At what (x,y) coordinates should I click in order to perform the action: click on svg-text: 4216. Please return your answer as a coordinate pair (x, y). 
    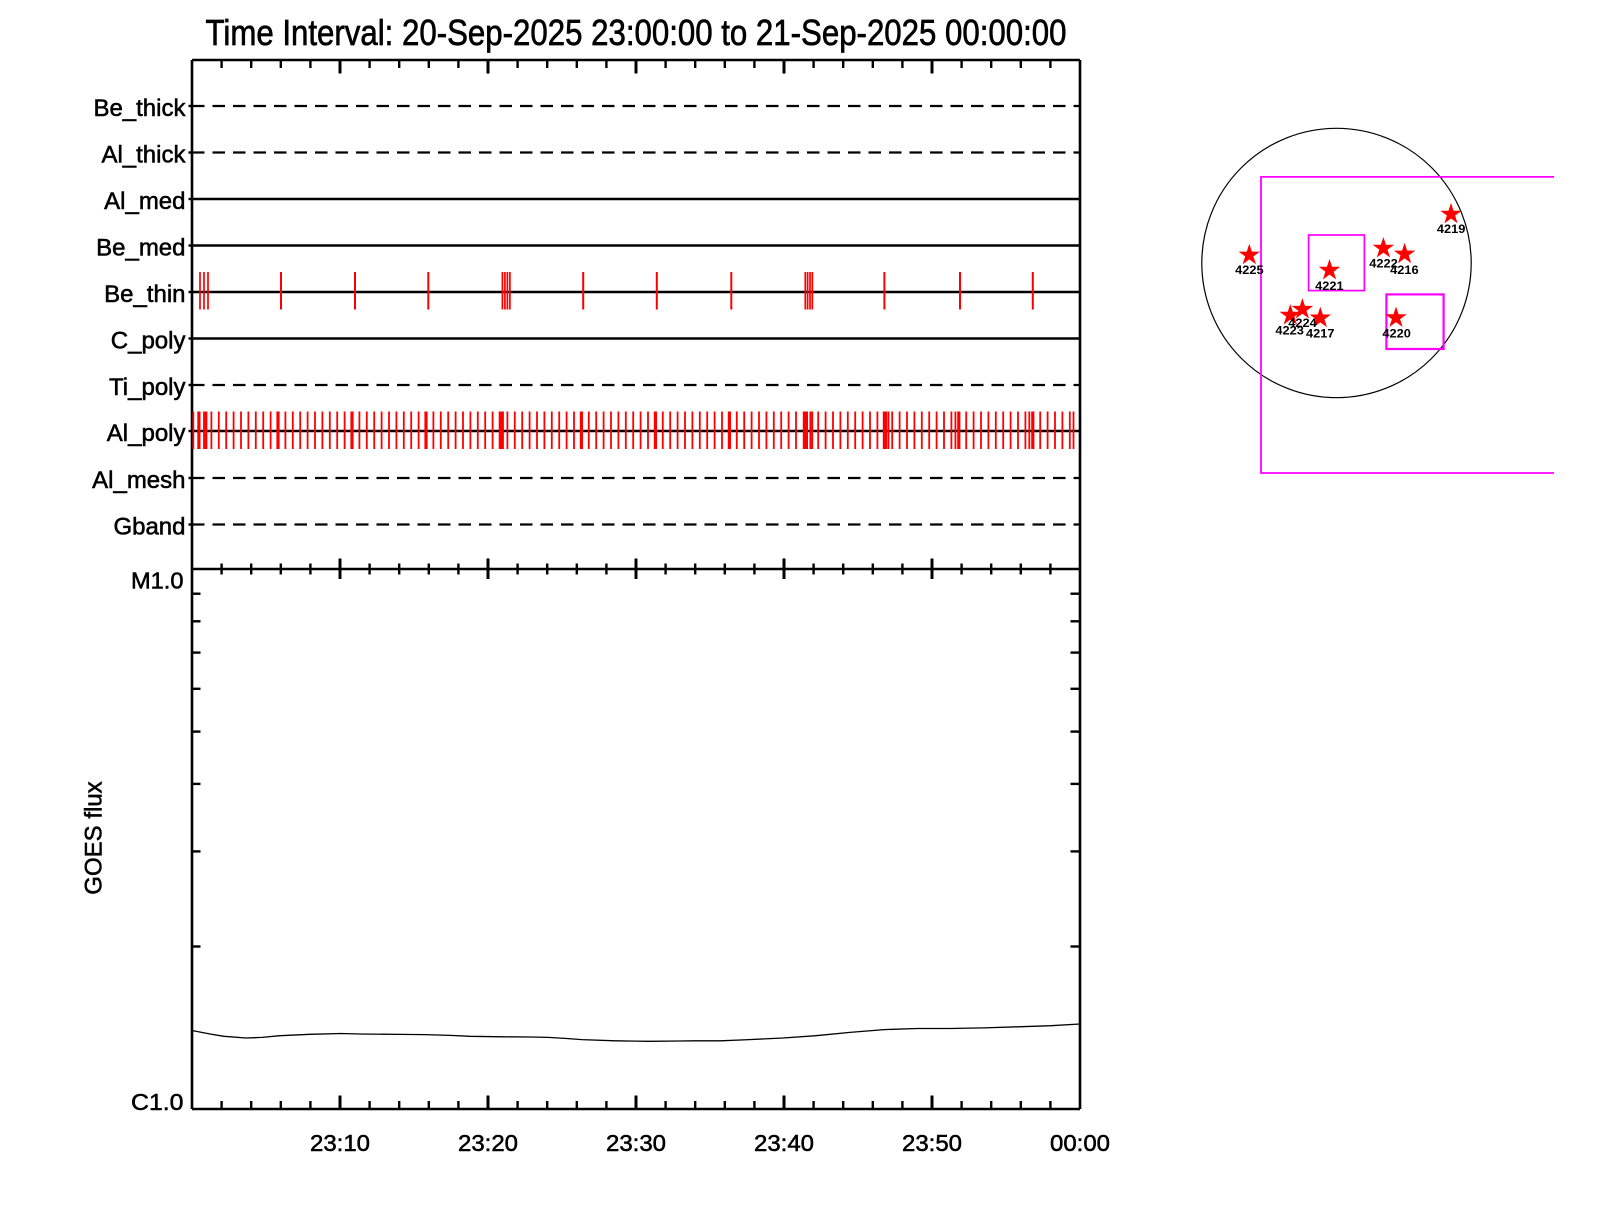
    Looking at the image, I should click on (1404, 270).